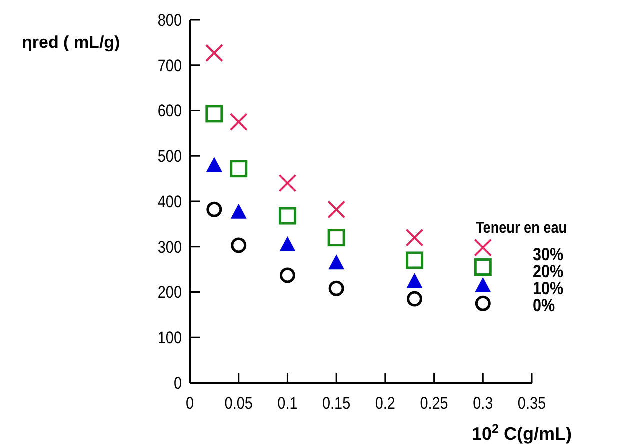 Image resolution: width=641 pixels, height=448 pixels. I want to click on y-axis-title: ηred ( mL/g), so click(71, 42).